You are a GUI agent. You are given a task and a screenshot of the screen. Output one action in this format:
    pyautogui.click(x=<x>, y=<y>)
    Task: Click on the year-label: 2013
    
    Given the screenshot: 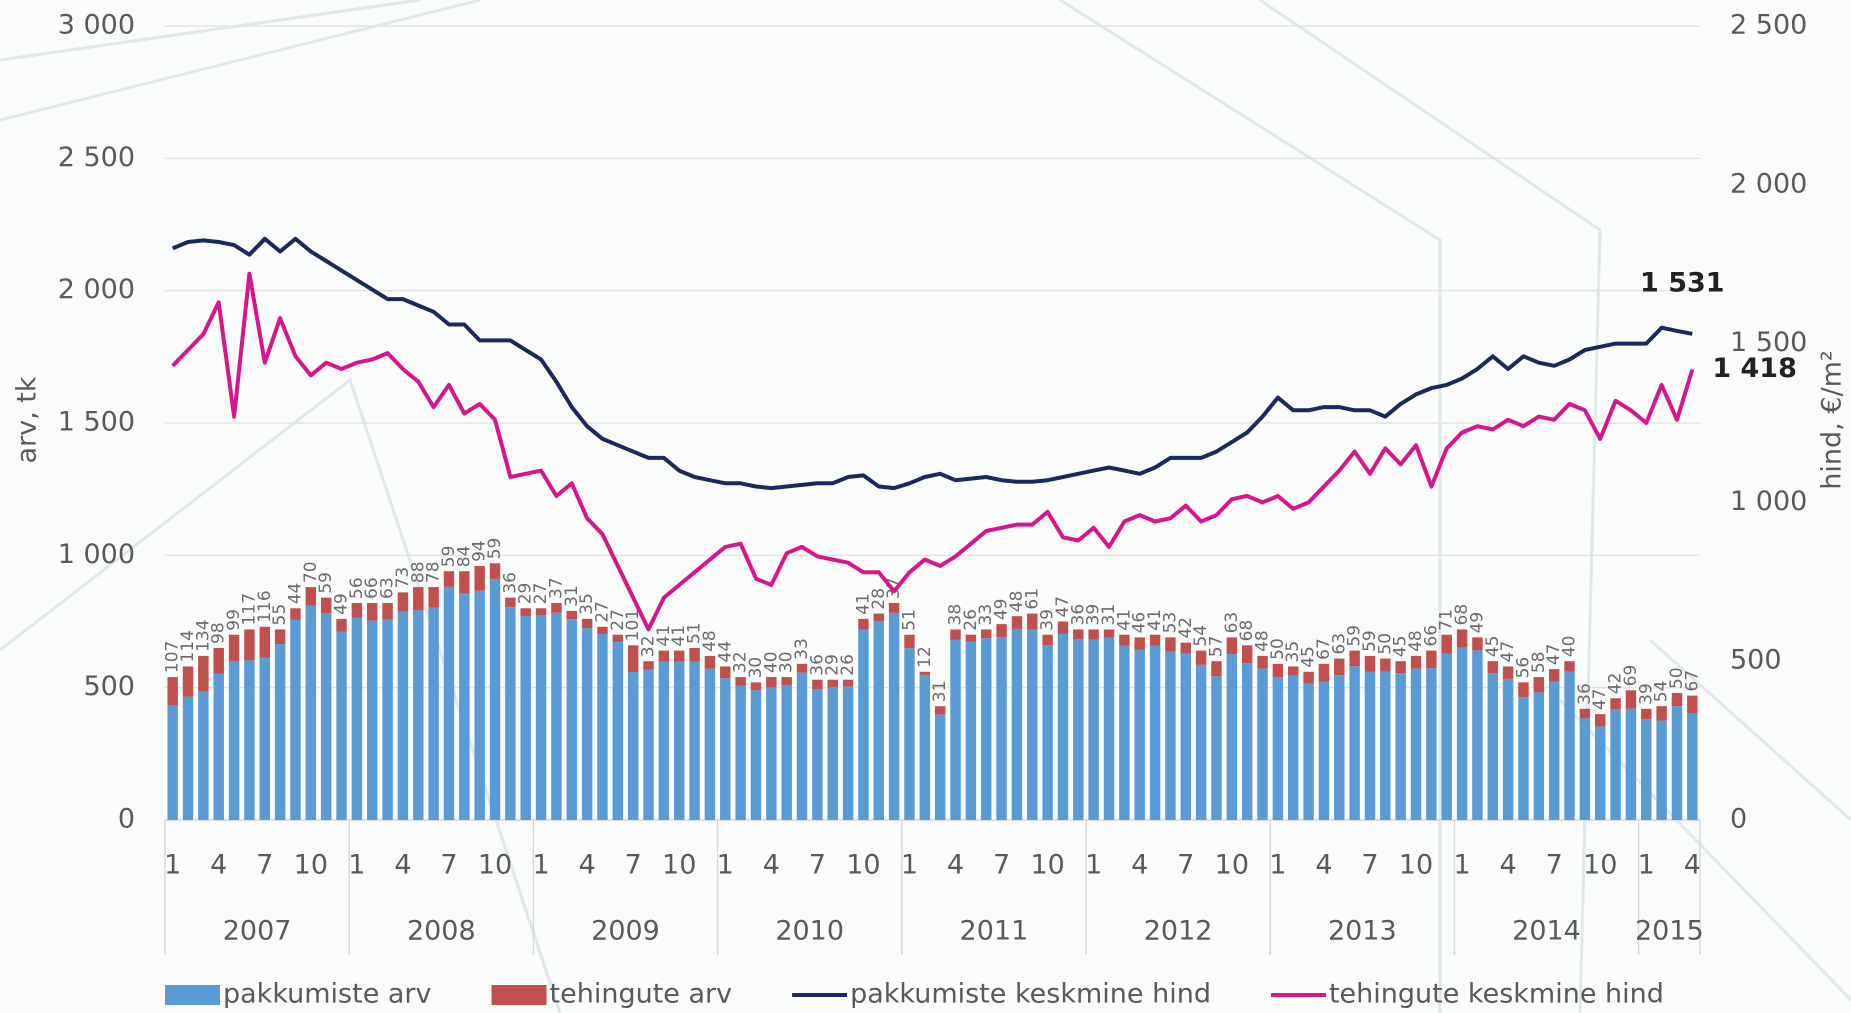 What is the action you would take?
    pyautogui.click(x=1362, y=931)
    